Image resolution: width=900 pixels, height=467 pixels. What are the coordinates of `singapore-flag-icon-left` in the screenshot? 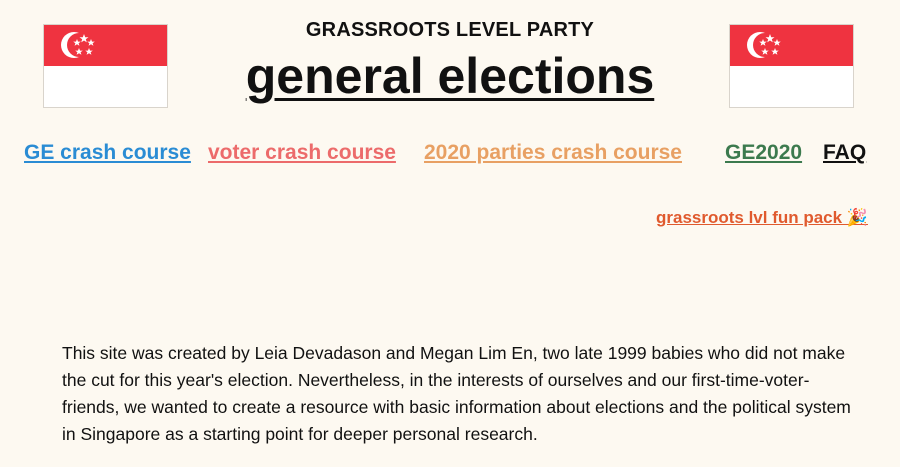 It's located at (105, 66).